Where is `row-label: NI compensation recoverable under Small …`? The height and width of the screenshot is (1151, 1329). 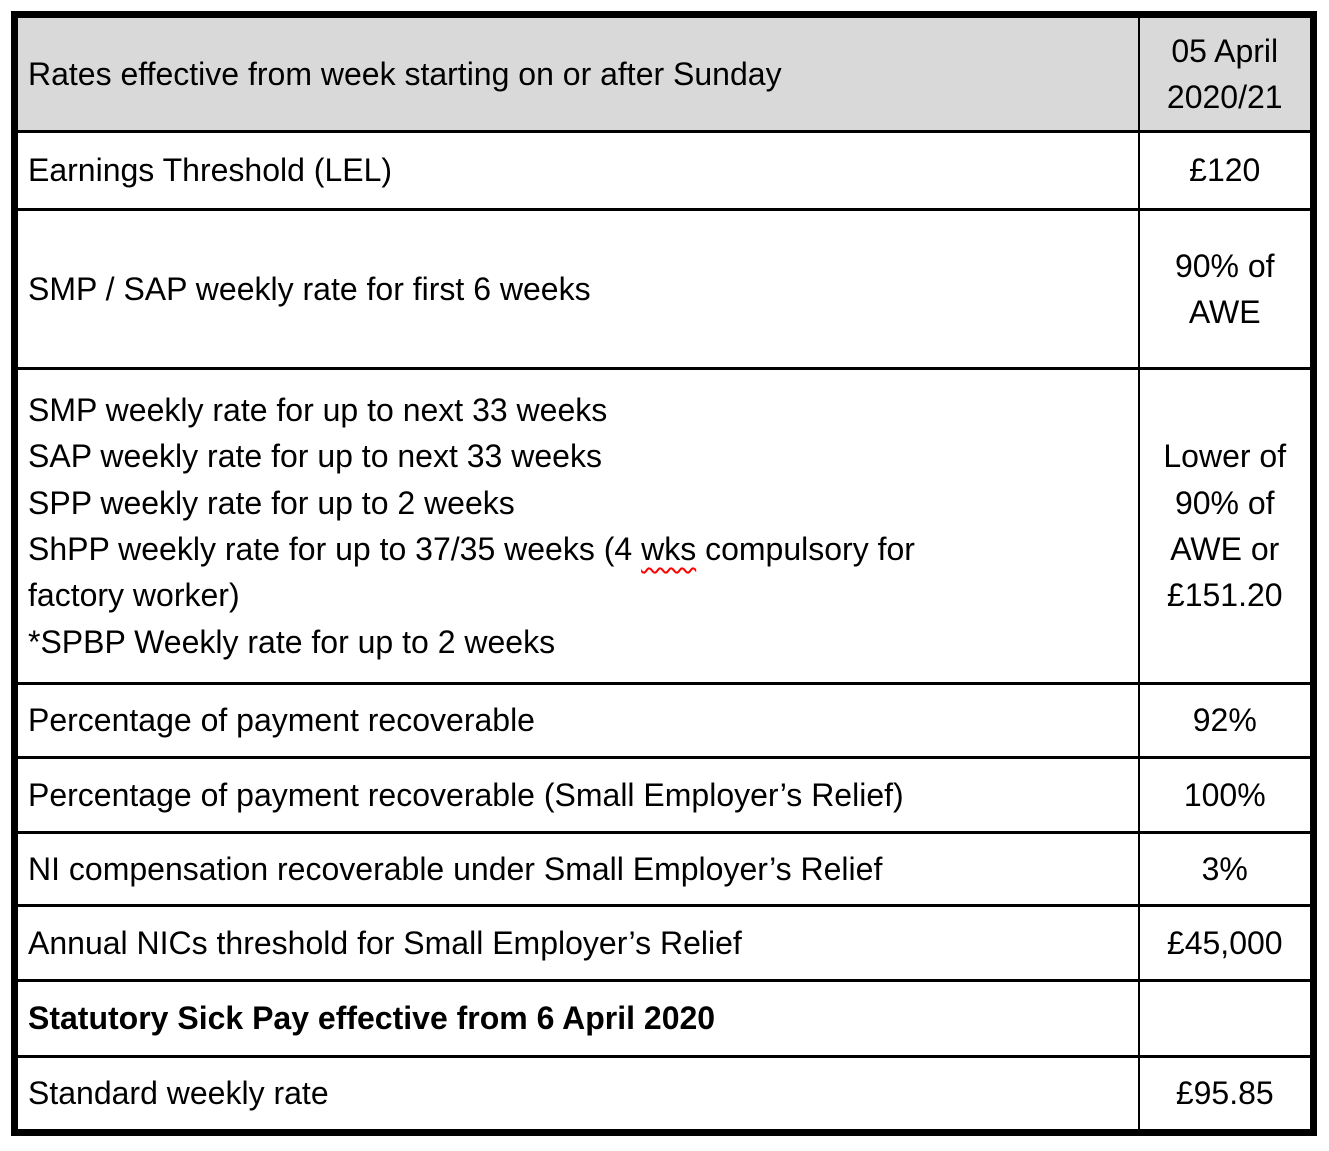
row-label: NI compensation recoverable under Small … is located at coordinates (576, 869).